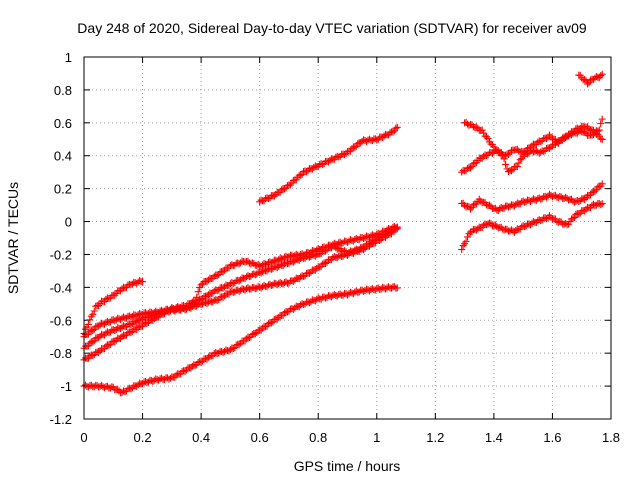  I want to click on x-tick-label: 0.8, so click(318, 437).